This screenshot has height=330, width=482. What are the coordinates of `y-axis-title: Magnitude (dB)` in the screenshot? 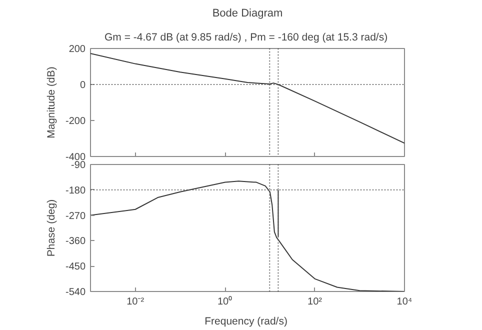 It's located at (51, 102).